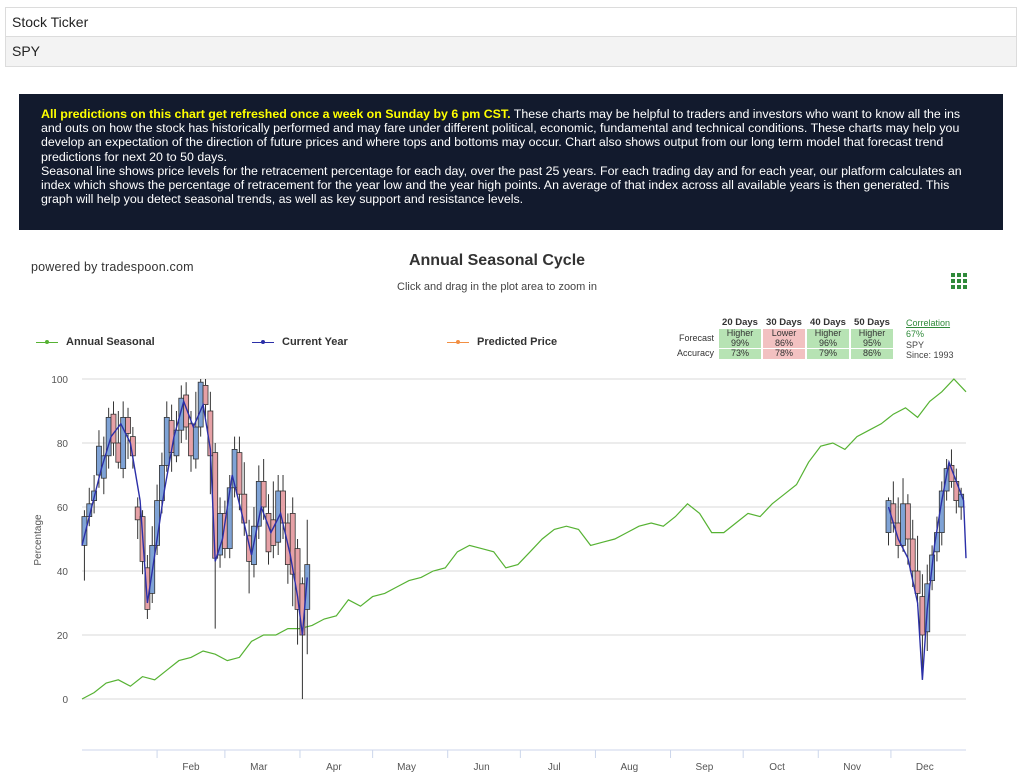  Describe the element at coordinates (740, 353) in the screenshot. I see `accuracy-cell-20: 73%` at that location.